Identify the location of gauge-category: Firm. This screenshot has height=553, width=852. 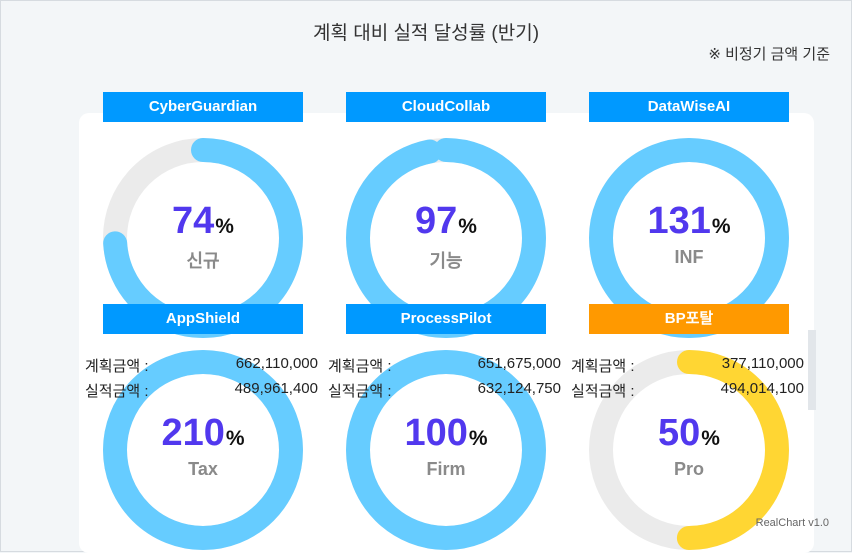
(446, 469).